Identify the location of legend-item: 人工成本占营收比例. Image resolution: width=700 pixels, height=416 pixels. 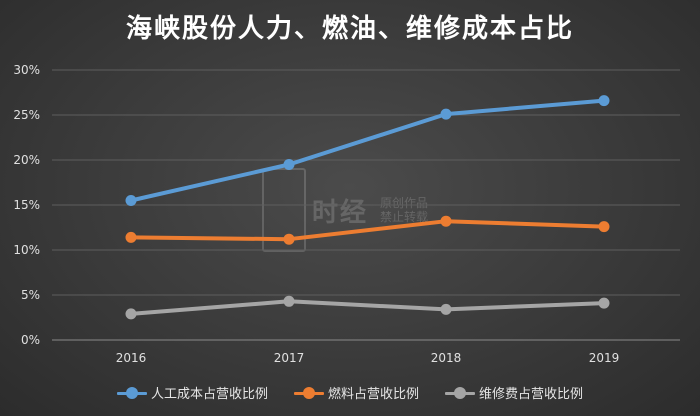
(192, 392).